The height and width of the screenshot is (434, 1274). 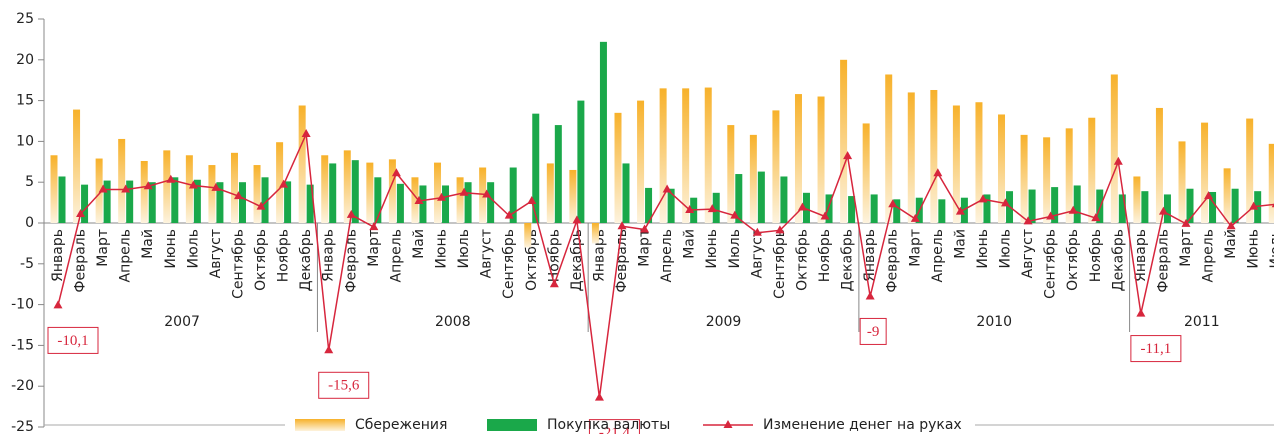 What do you see at coordinates (320, 425) in the screenshot?
I see `legend-swatch` at bounding box center [320, 425].